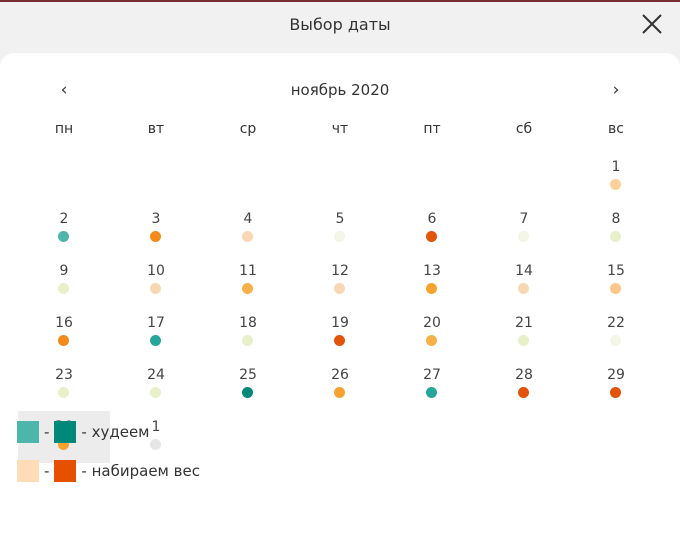 Image resolution: width=680 pixels, height=551 pixels. I want to click on dialog-title: Выбор даты, so click(340, 24).